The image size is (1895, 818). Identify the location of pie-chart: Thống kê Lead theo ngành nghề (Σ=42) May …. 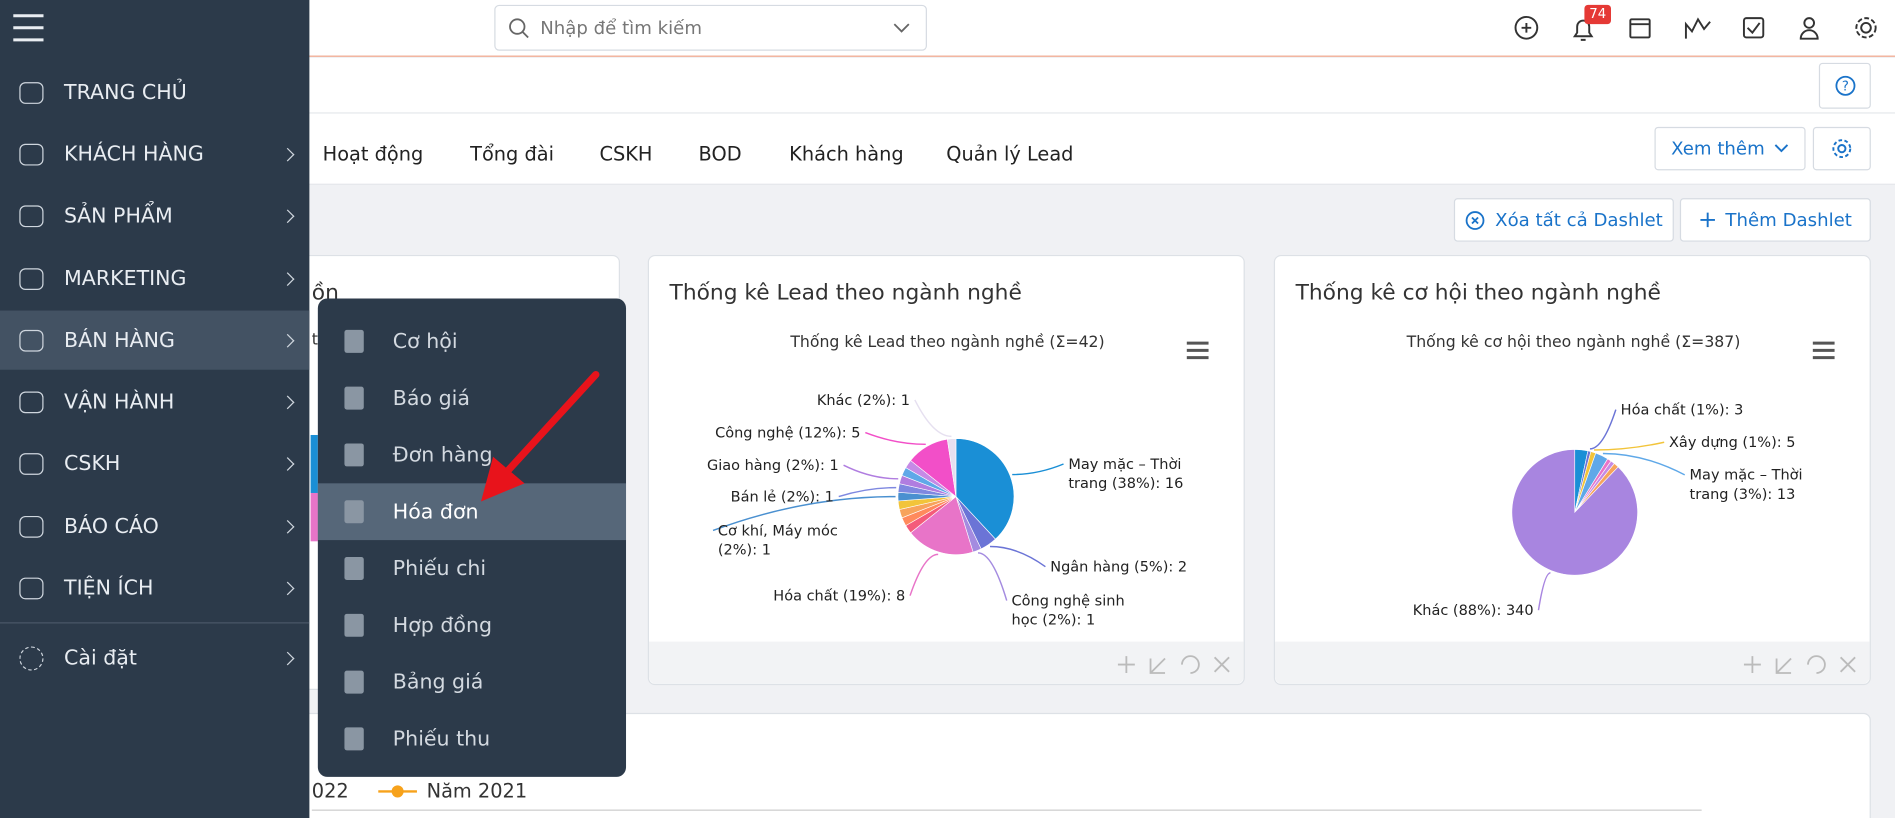
(968, 503).